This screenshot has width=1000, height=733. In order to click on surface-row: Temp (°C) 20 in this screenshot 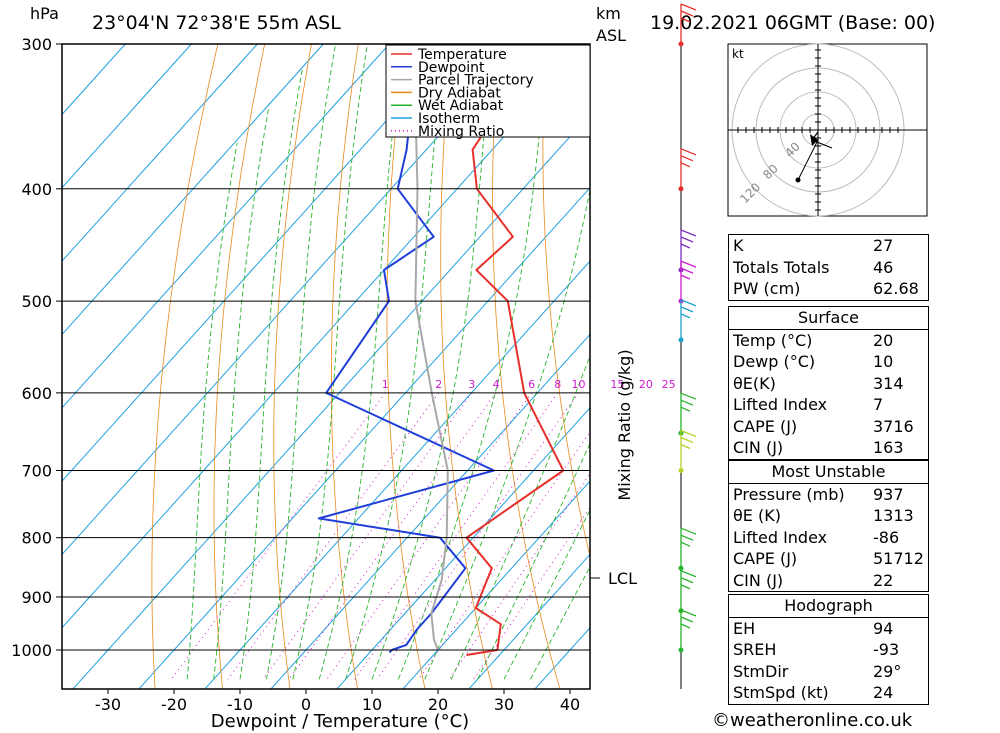, I will do `click(813, 340)`.